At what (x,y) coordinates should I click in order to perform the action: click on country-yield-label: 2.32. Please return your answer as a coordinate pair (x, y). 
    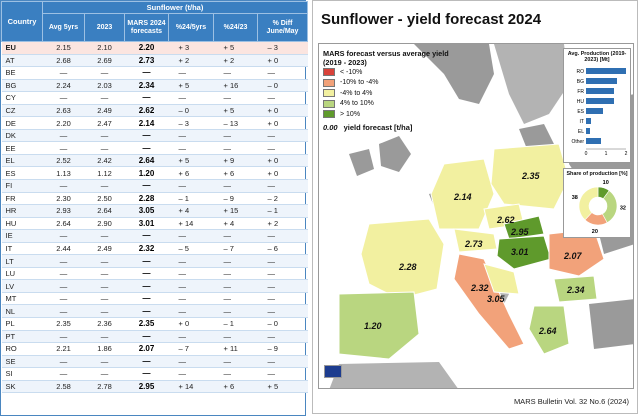
    Looking at the image, I should click on (479, 288).